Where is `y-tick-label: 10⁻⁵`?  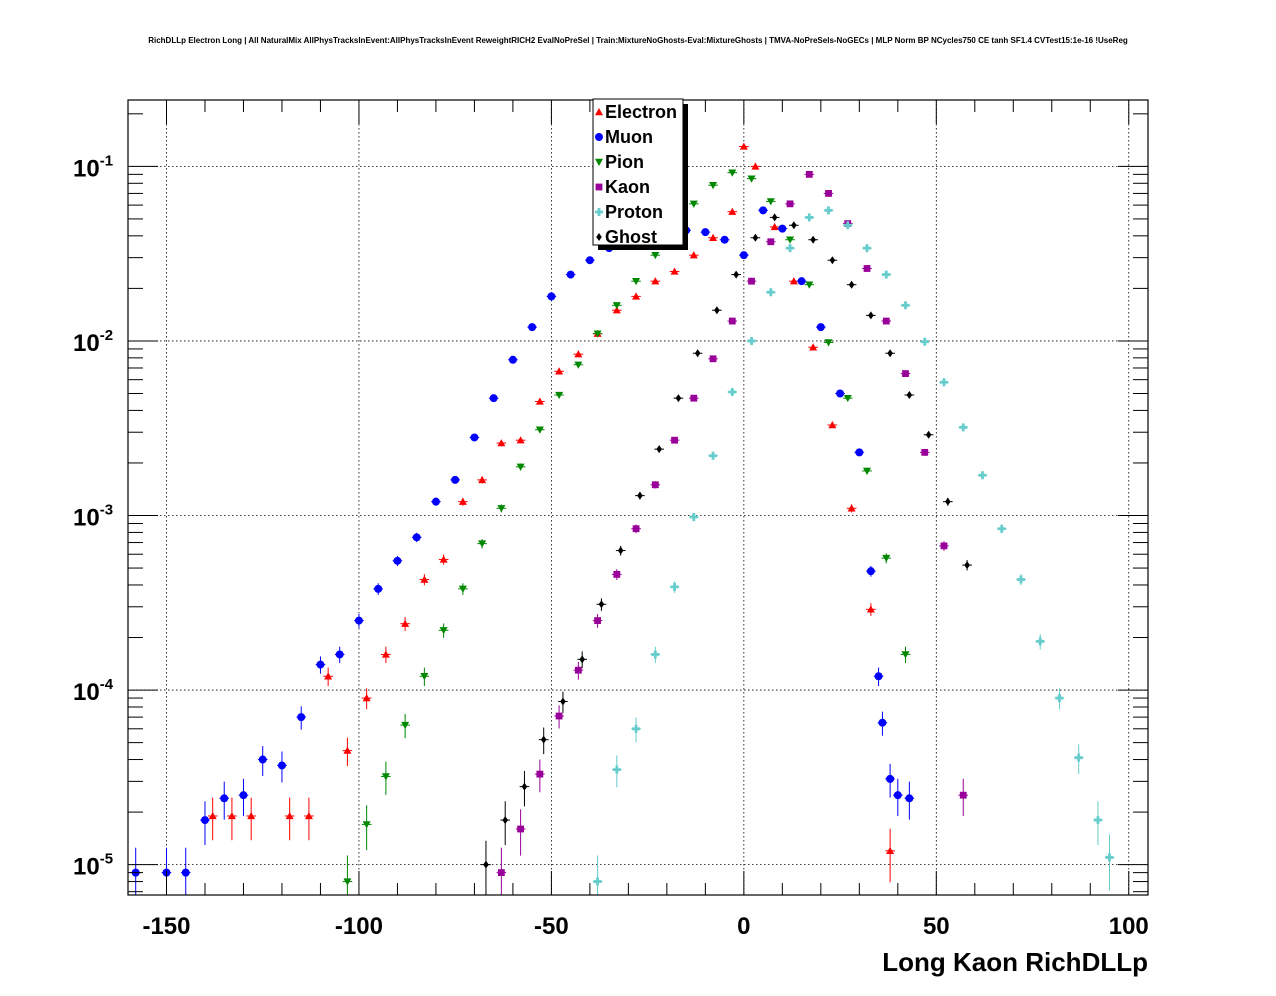 y-tick-label: 10⁻⁵ is located at coordinates (93, 866).